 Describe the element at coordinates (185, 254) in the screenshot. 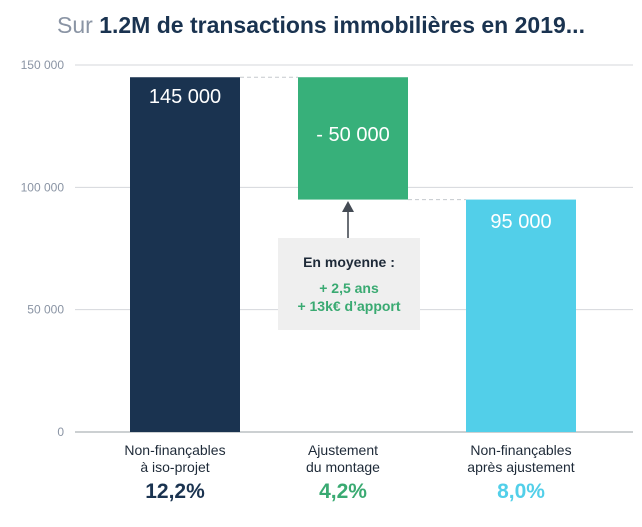

I see `bar-iso-projet` at that location.